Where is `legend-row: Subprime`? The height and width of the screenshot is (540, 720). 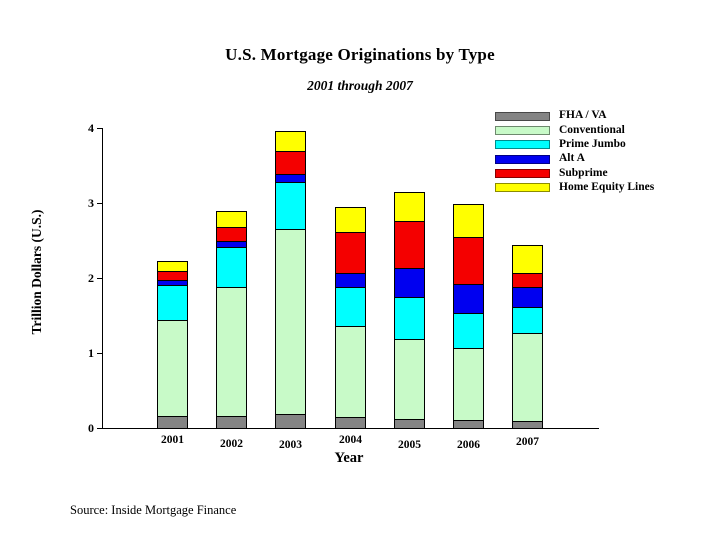
legend-row: Subprime is located at coordinates (574, 173).